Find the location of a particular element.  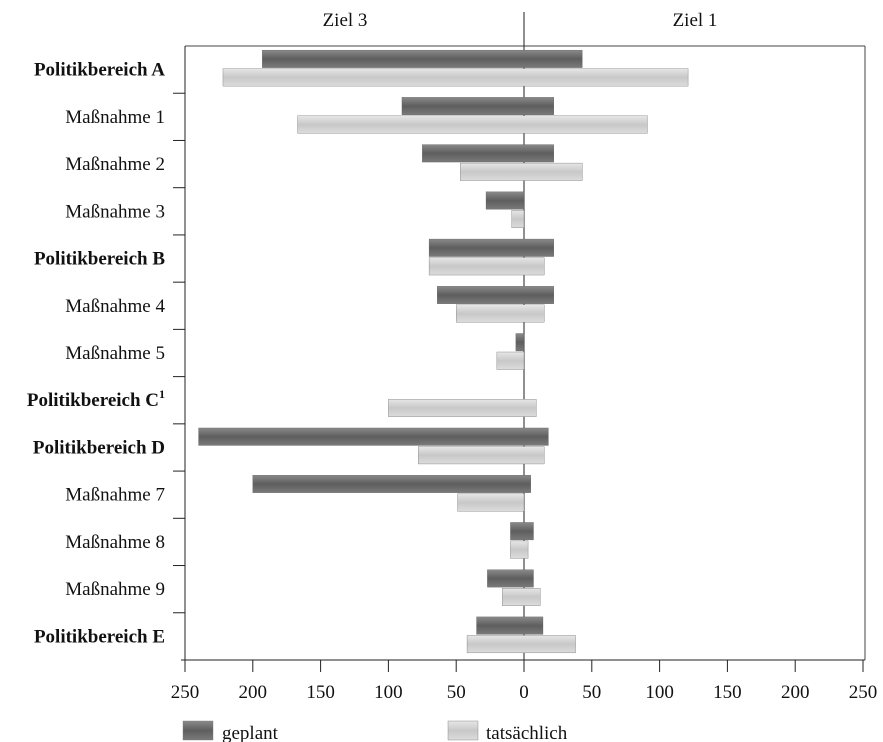

category-label-text: Maßnahme 1 is located at coordinates (115, 117).